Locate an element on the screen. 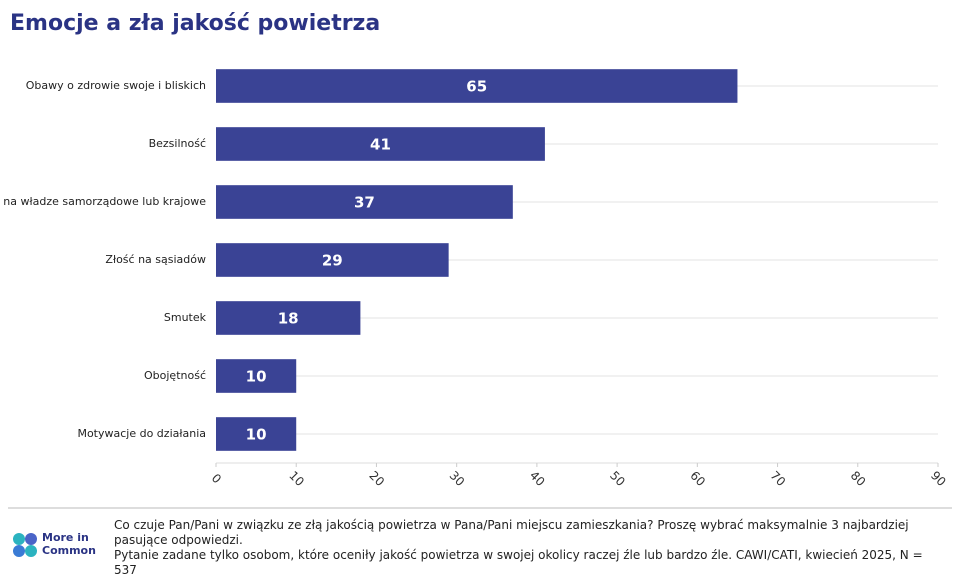 This screenshot has height=578, width=960. y-tick-label: Obojętność is located at coordinates (175, 375).